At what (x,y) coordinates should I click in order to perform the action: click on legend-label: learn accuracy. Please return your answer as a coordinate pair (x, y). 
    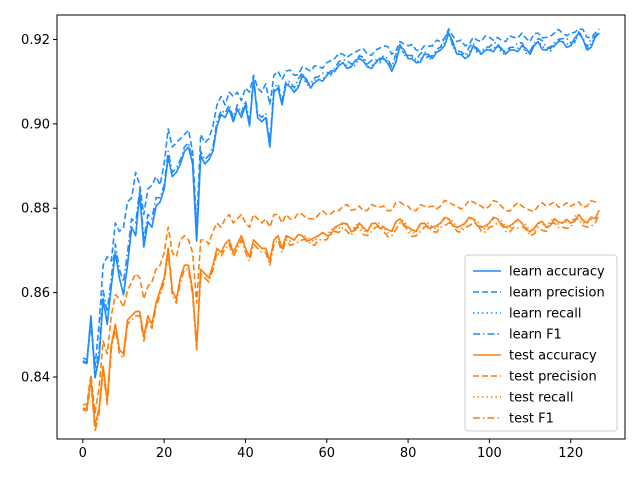
    Looking at the image, I should click on (557, 272).